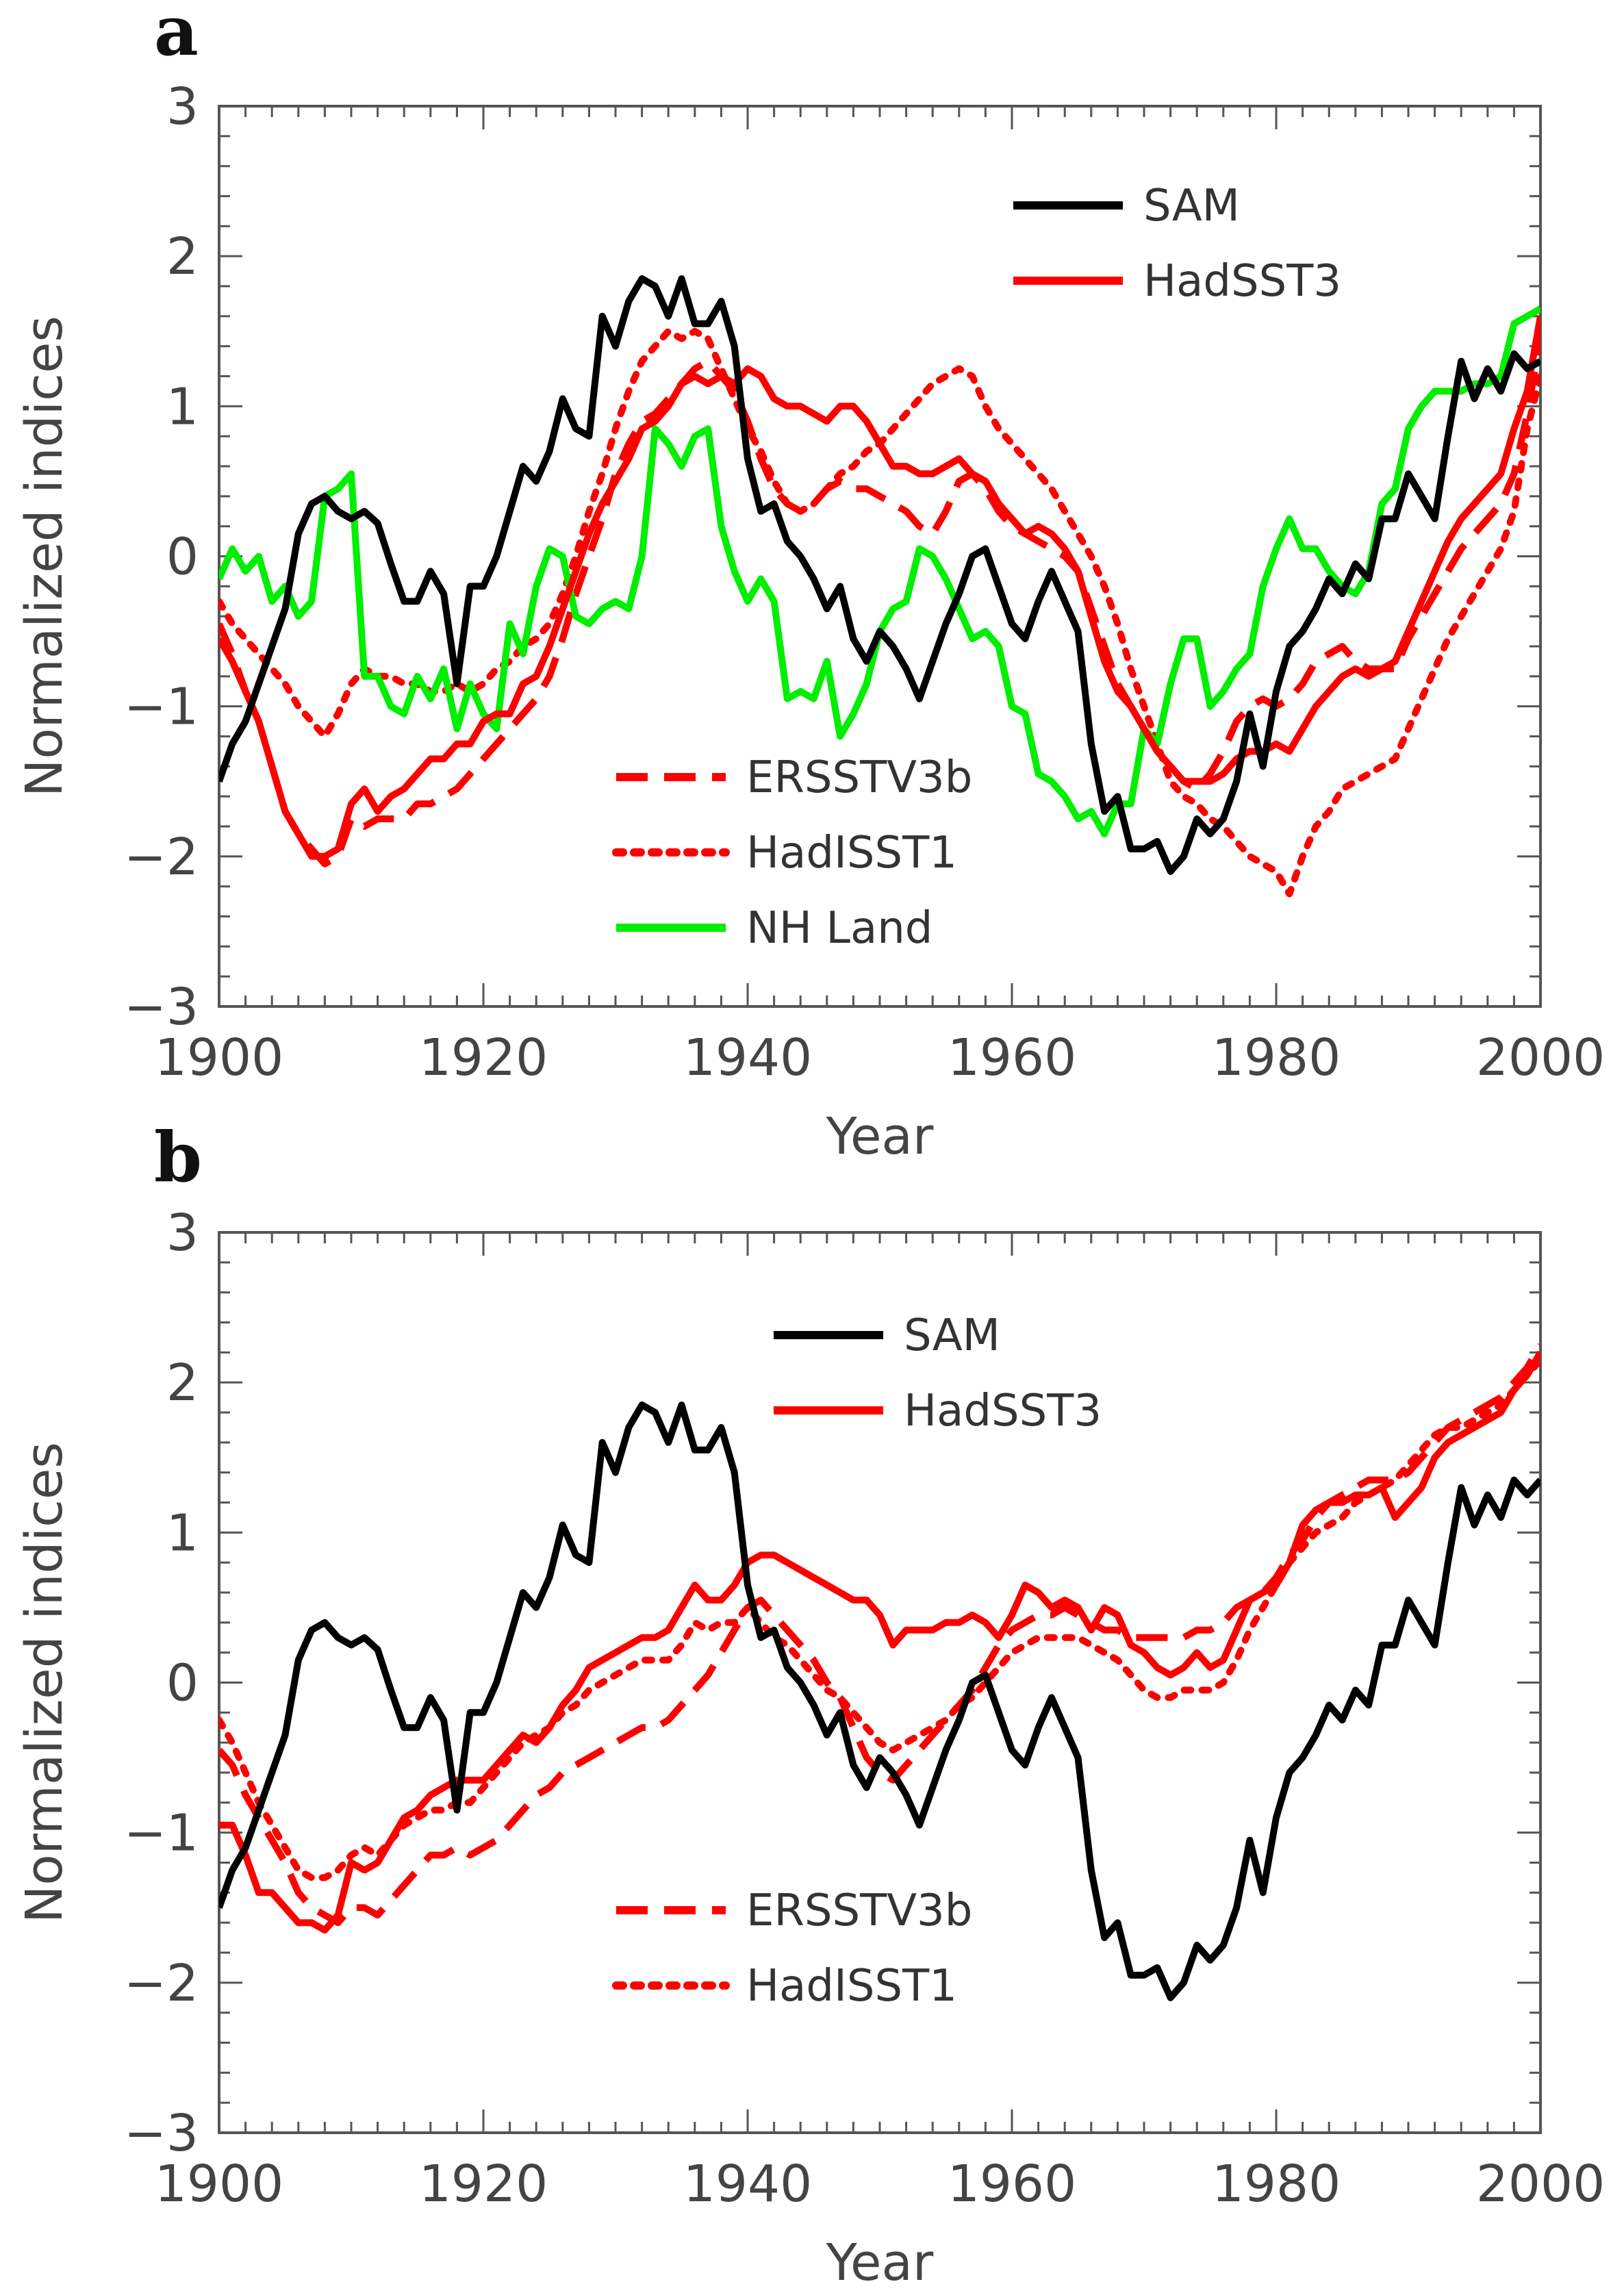 The height and width of the screenshot is (2295, 1624). Describe the element at coordinates (178, 1157) in the screenshot. I see `panel-letter: b` at that location.